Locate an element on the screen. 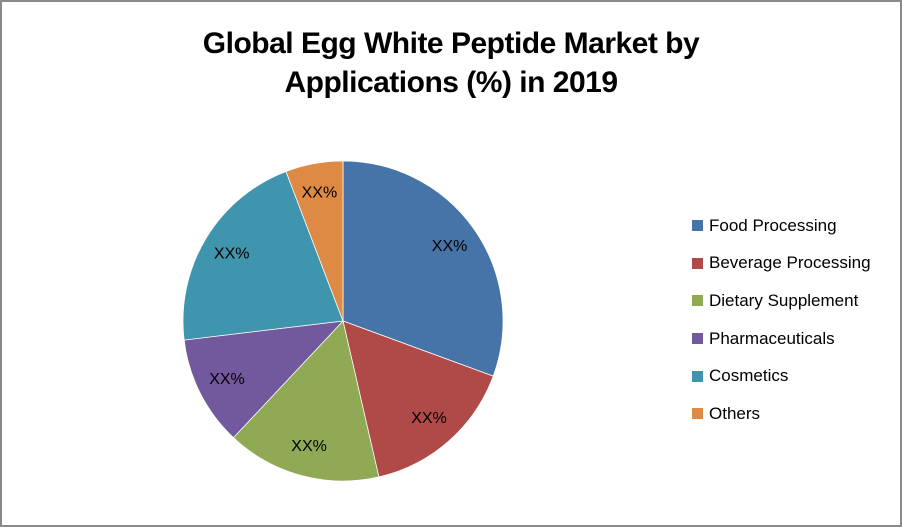 This screenshot has height=527, width=902. legend-item-food-processing: Food Processing is located at coordinates (781, 226).